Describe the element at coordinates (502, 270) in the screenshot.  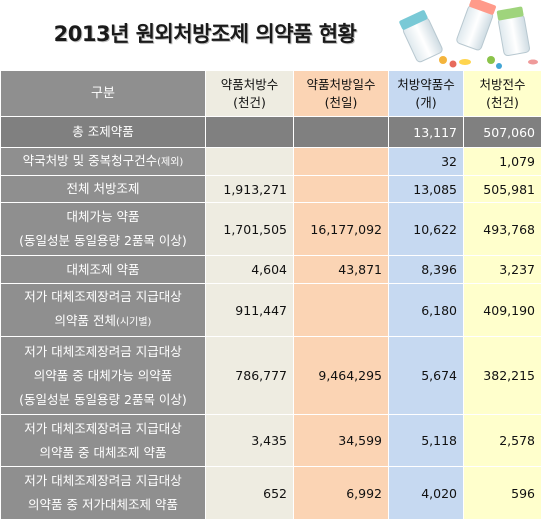
I see `cell-col4: 3,237` at that location.